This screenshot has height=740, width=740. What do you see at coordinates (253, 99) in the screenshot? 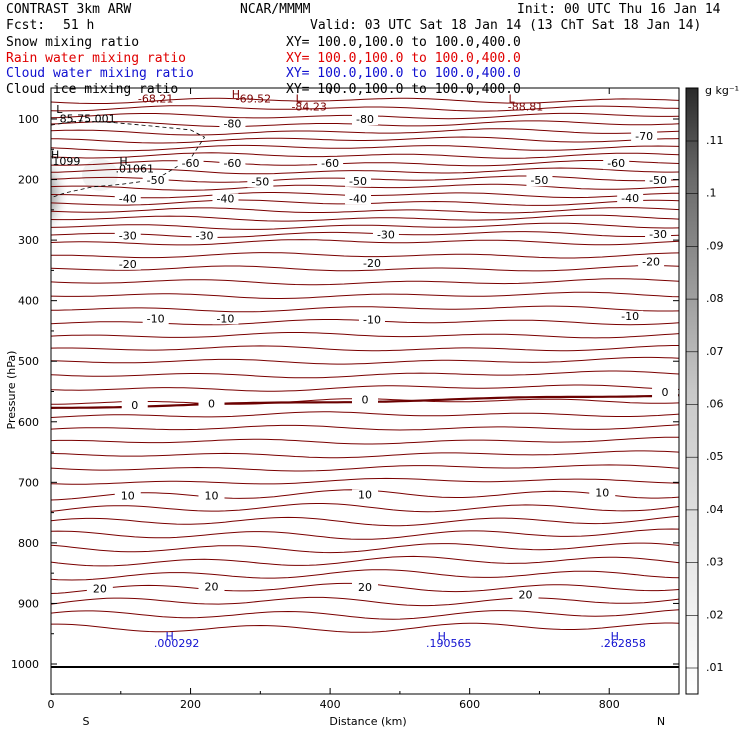
I see `extrema-label: -69.52` at bounding box center [253, 99].